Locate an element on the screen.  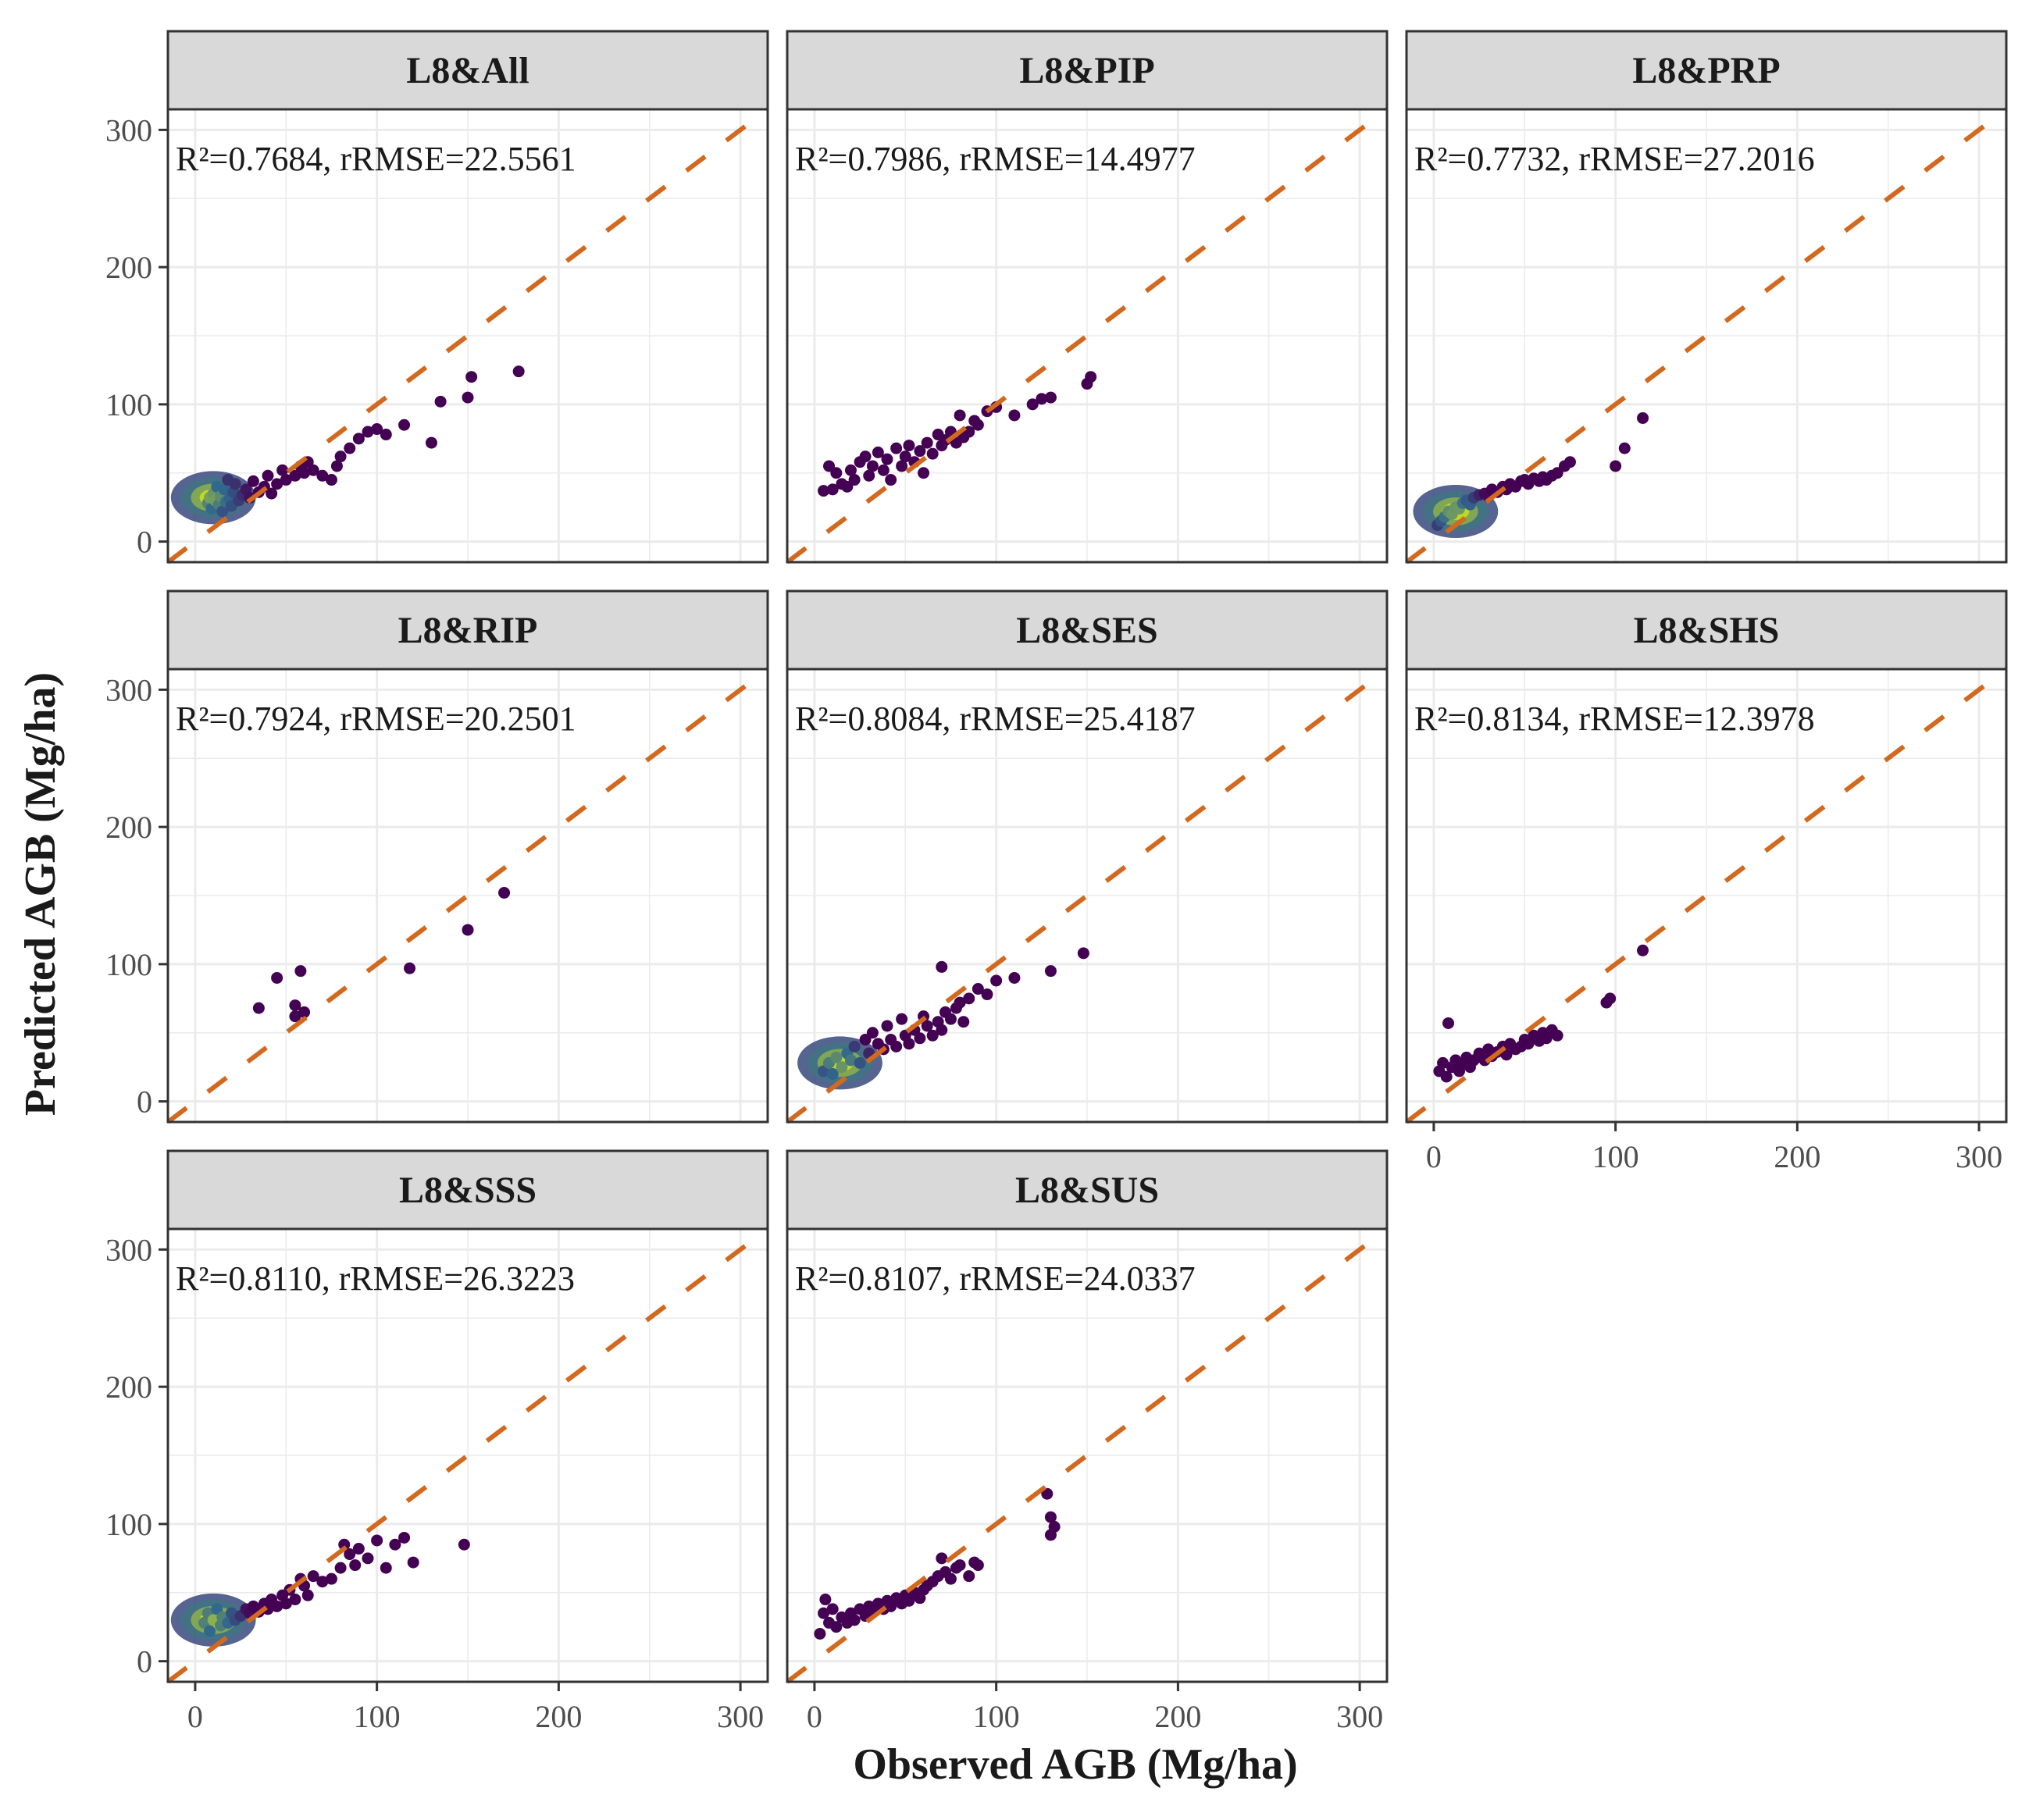
facet-panel: L8&RIP R²=0.7924, rRMSE=20.2501 0 100 200 300 is located at coordinates (437, 856).